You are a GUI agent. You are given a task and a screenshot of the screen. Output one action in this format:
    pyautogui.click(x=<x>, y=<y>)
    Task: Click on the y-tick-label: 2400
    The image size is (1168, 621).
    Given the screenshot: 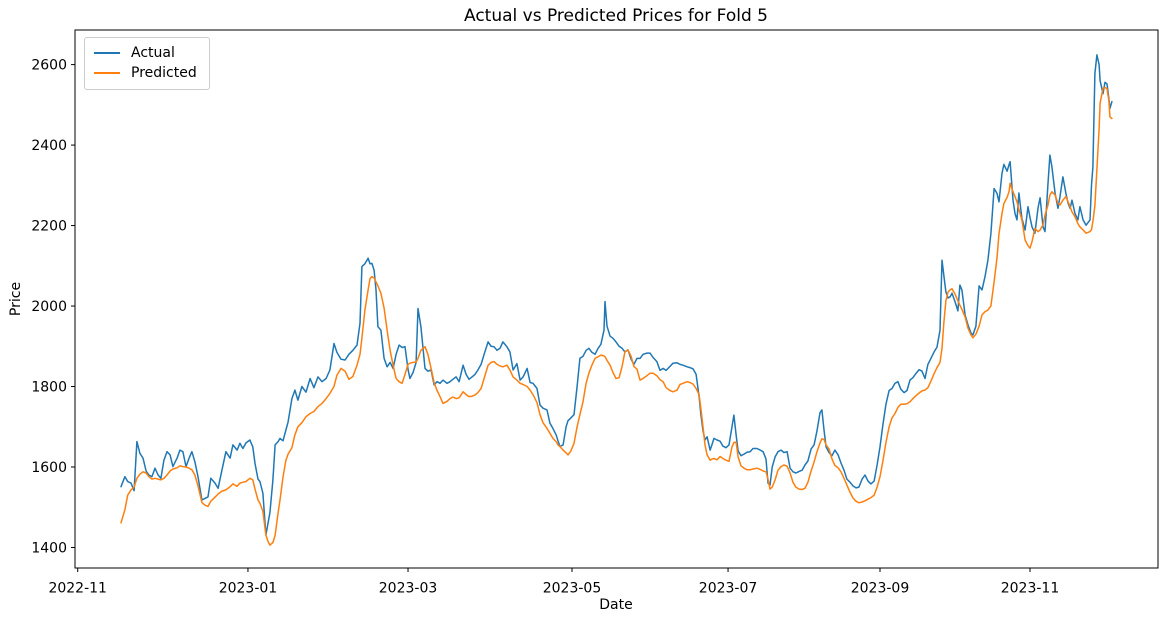 What is the action you would take?
    pyautogui.click(x=49, y=146)
    